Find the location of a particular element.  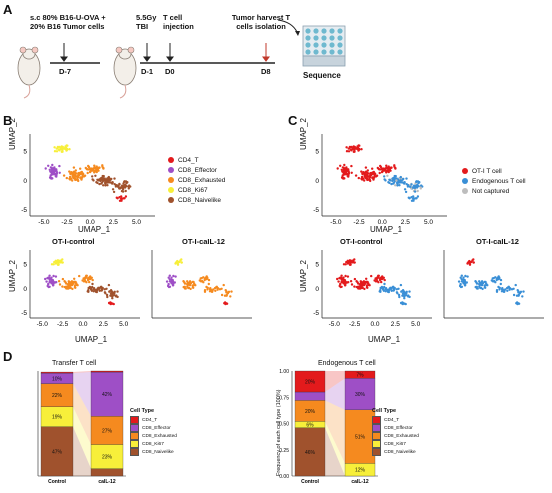

bar1-title: Transfer T cell is located at coordinates (74, 363).